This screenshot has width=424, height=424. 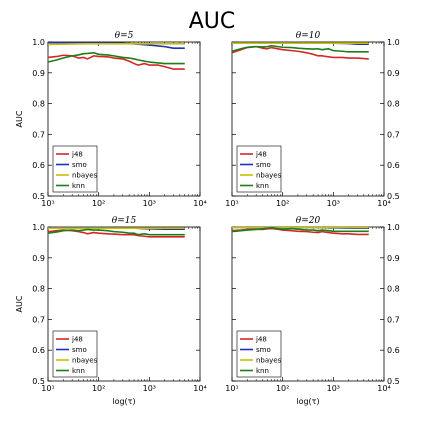 What do you see at coordinates (124, 221) in the screenshot?
I see `panel-title: θ=15` at bounding box center [124, 221].